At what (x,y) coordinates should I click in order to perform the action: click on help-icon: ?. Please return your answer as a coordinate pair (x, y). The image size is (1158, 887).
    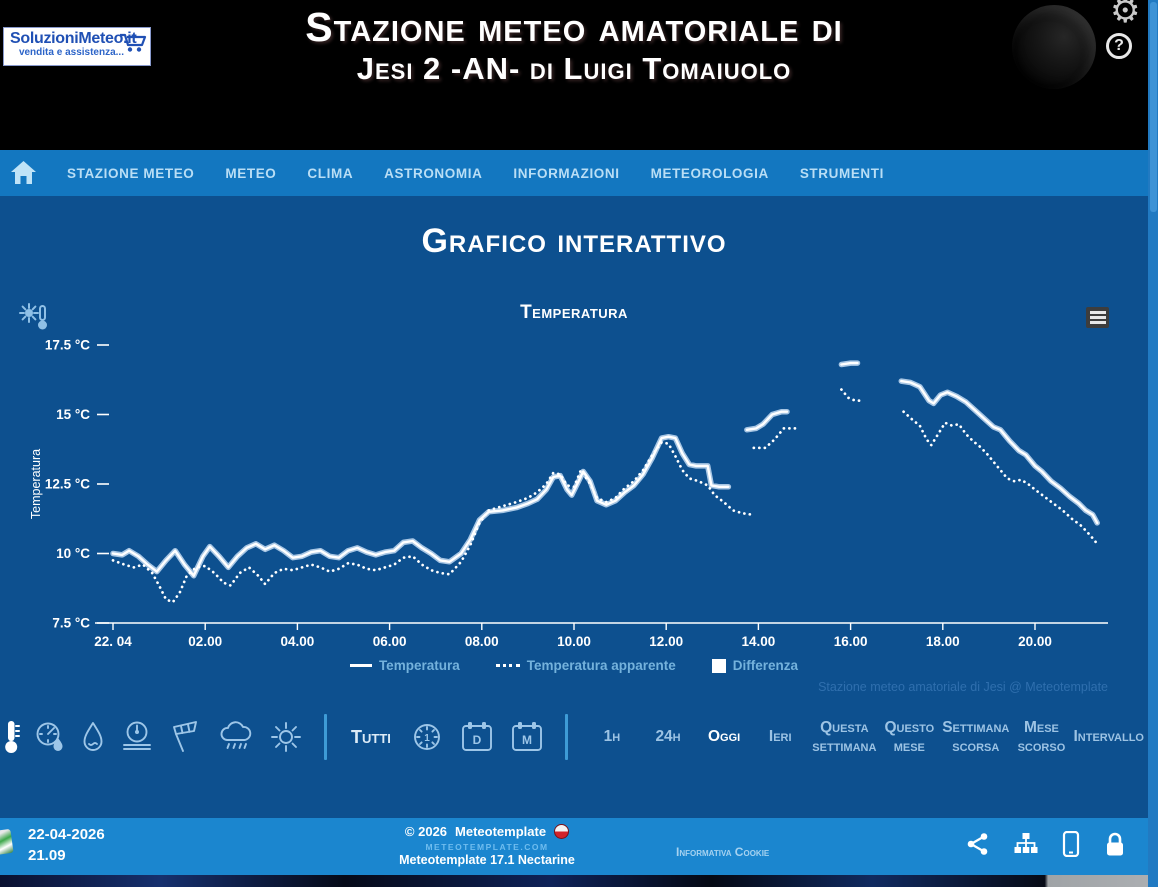
    Looking at the image, I should click on (1119, 46).